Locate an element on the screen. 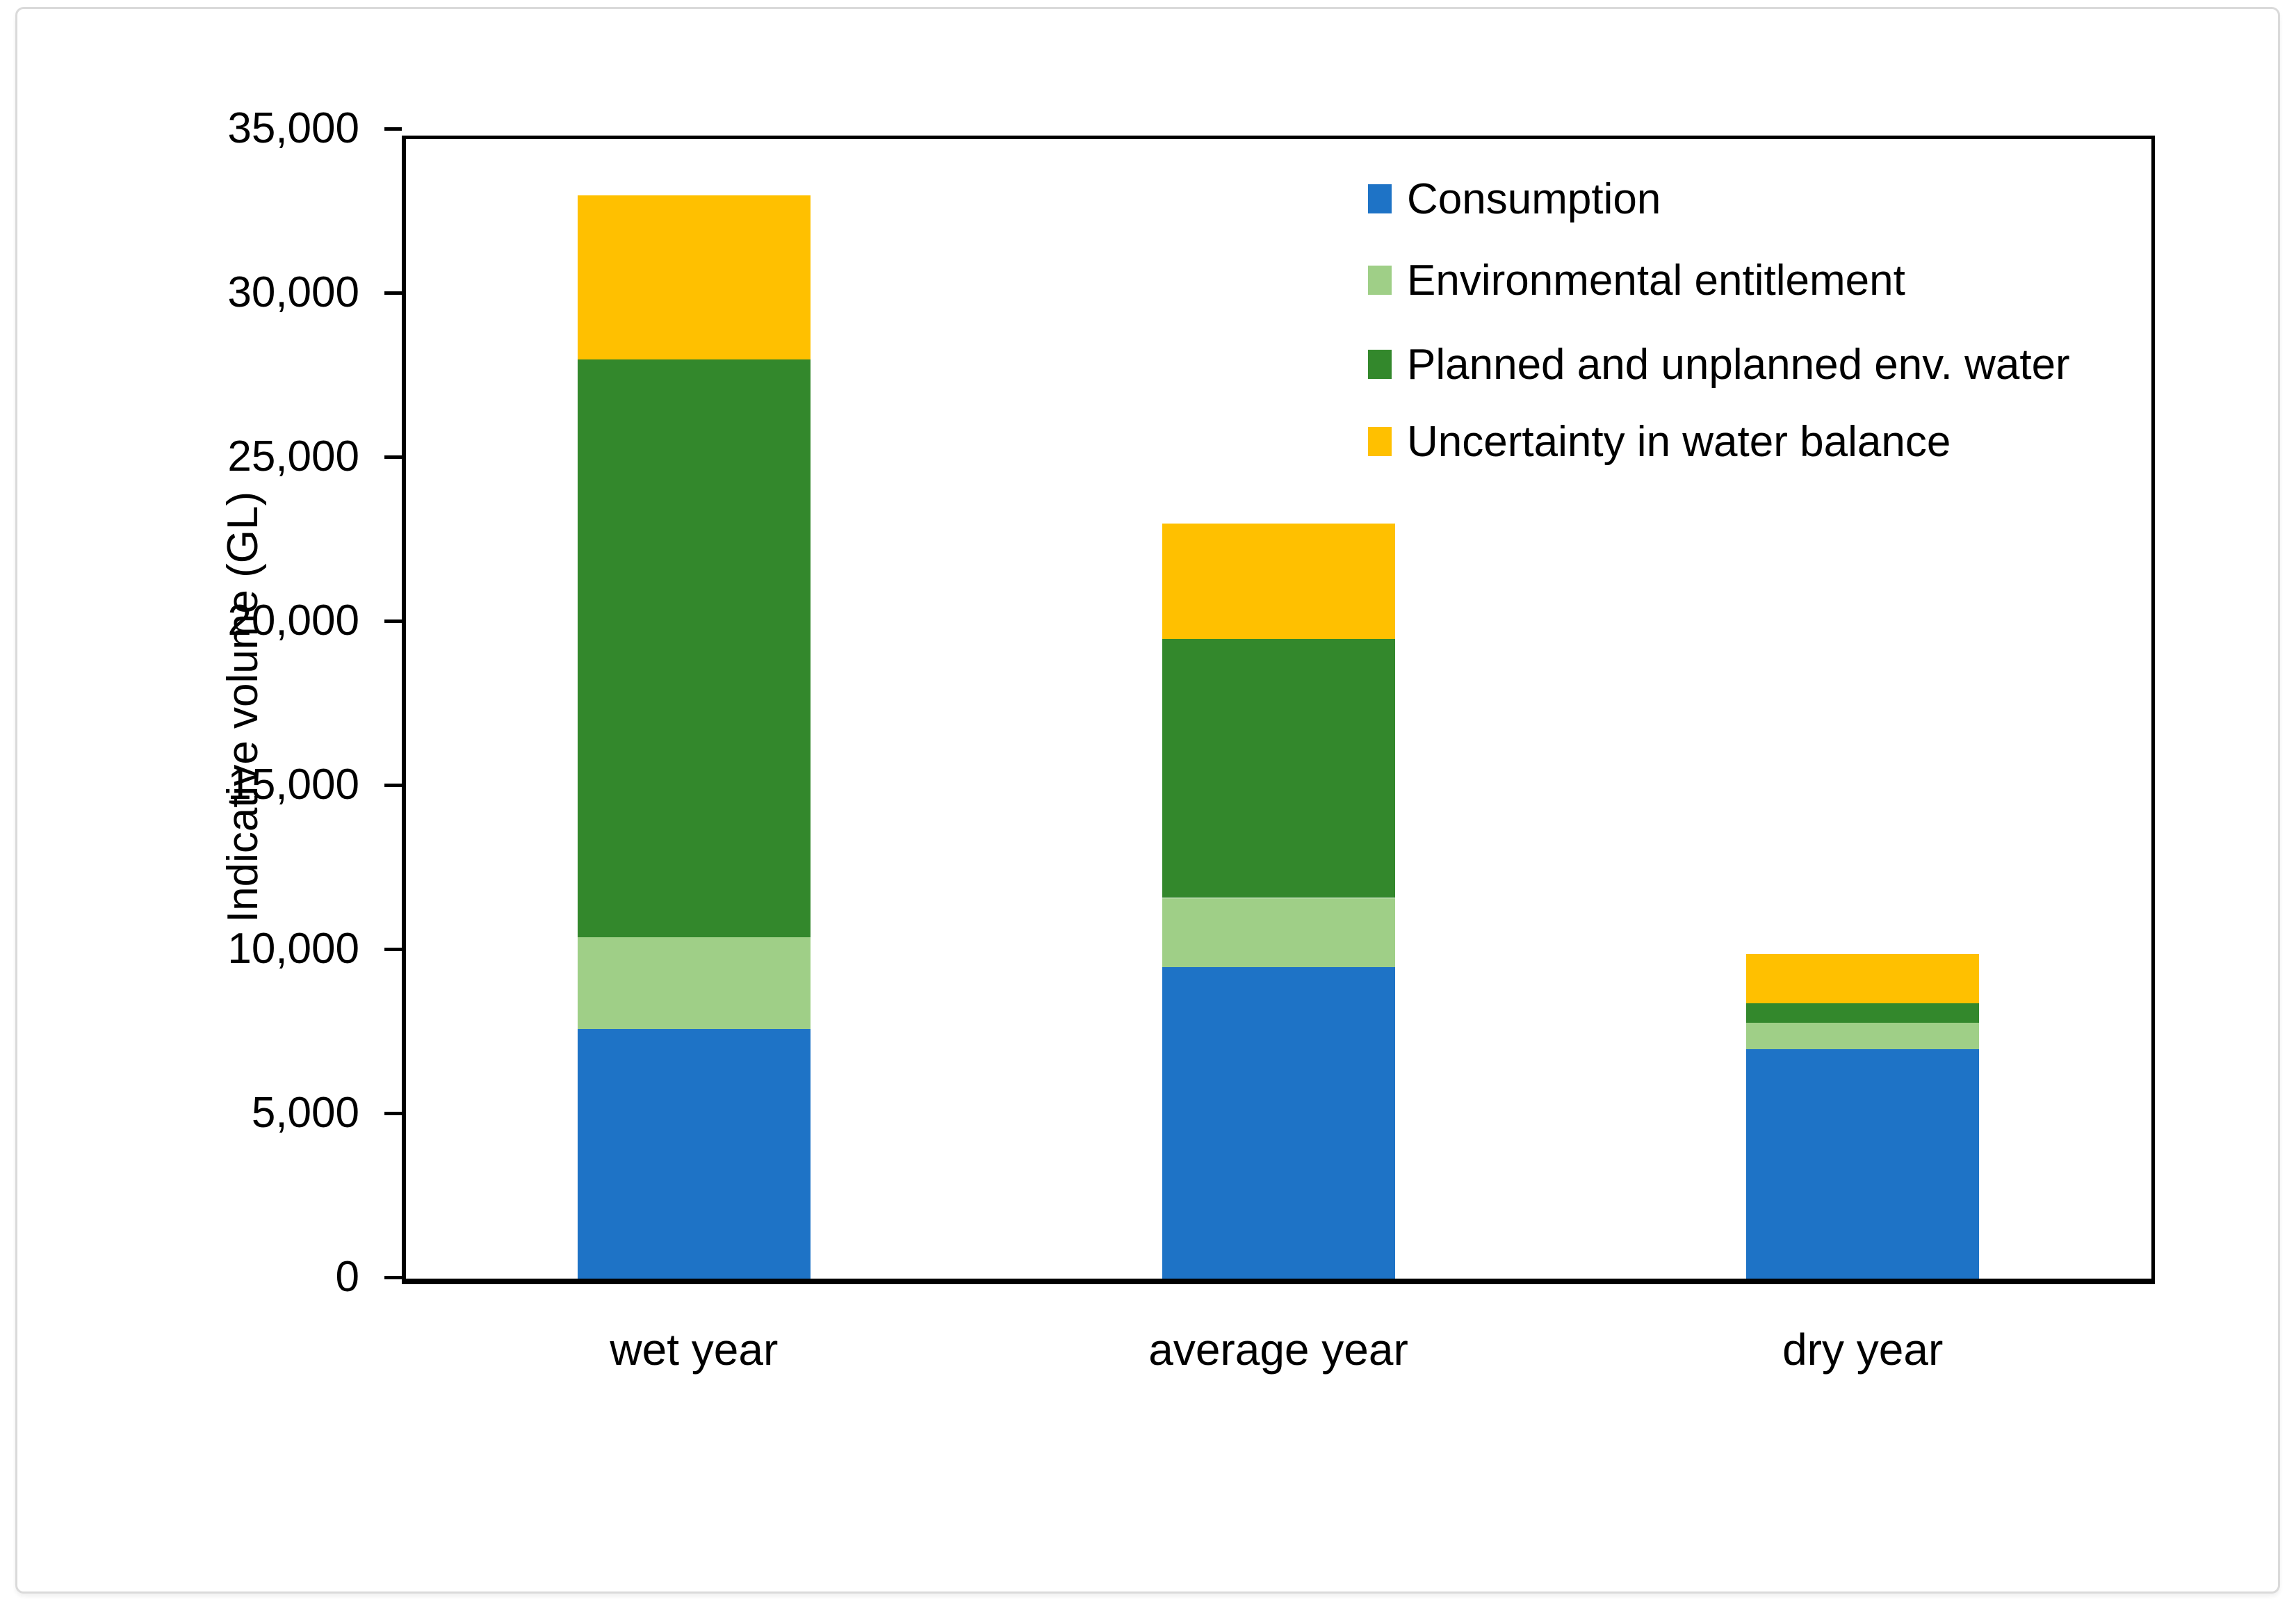 The image size is (2296, 1620). y-tick-label: 20,000 is located at coordinates (293, 621).